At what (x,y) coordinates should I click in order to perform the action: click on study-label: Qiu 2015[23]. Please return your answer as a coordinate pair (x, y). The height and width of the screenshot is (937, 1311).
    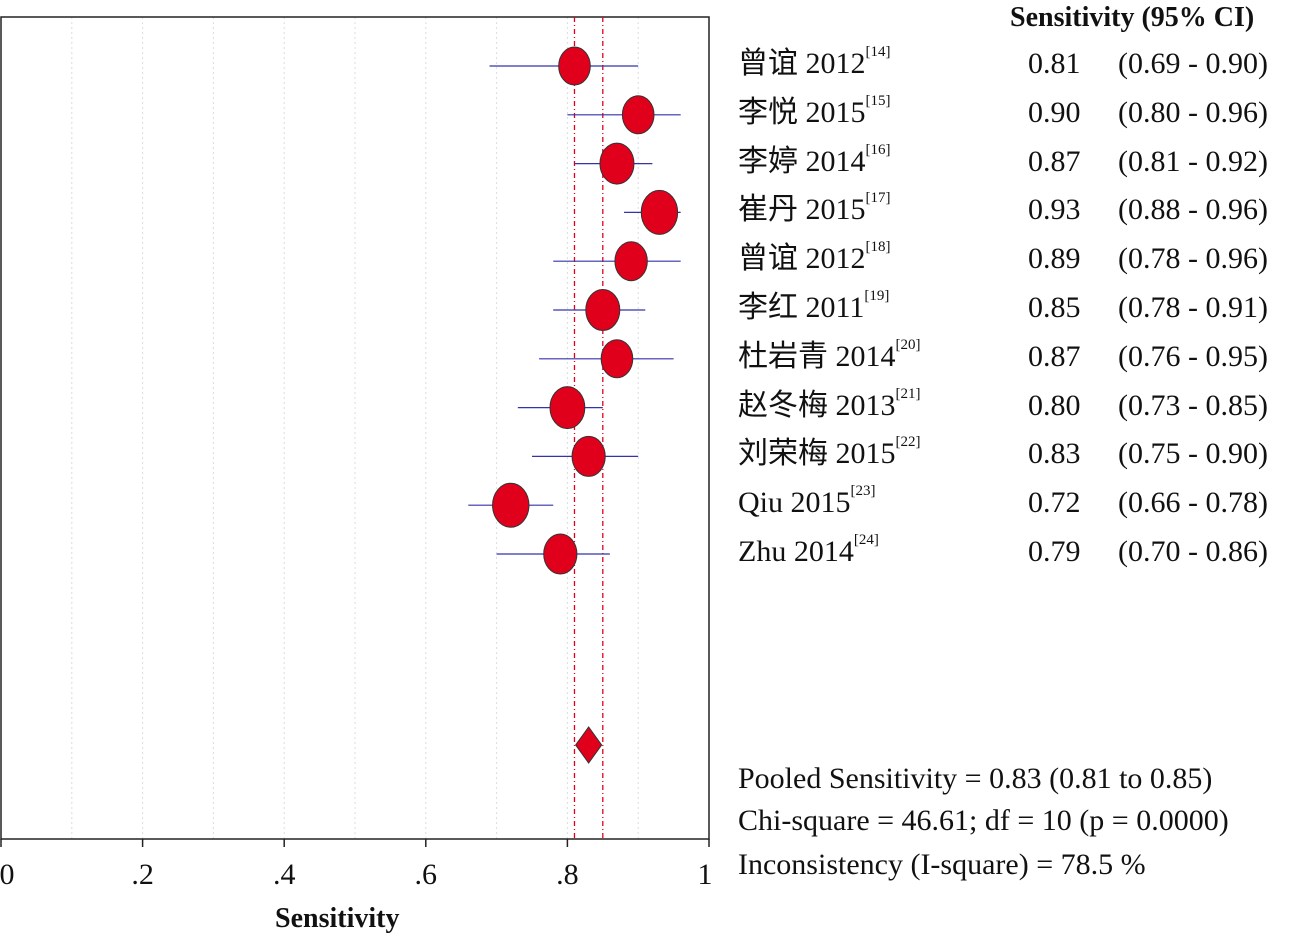
    Looking at the image, I should click on (807, 502).